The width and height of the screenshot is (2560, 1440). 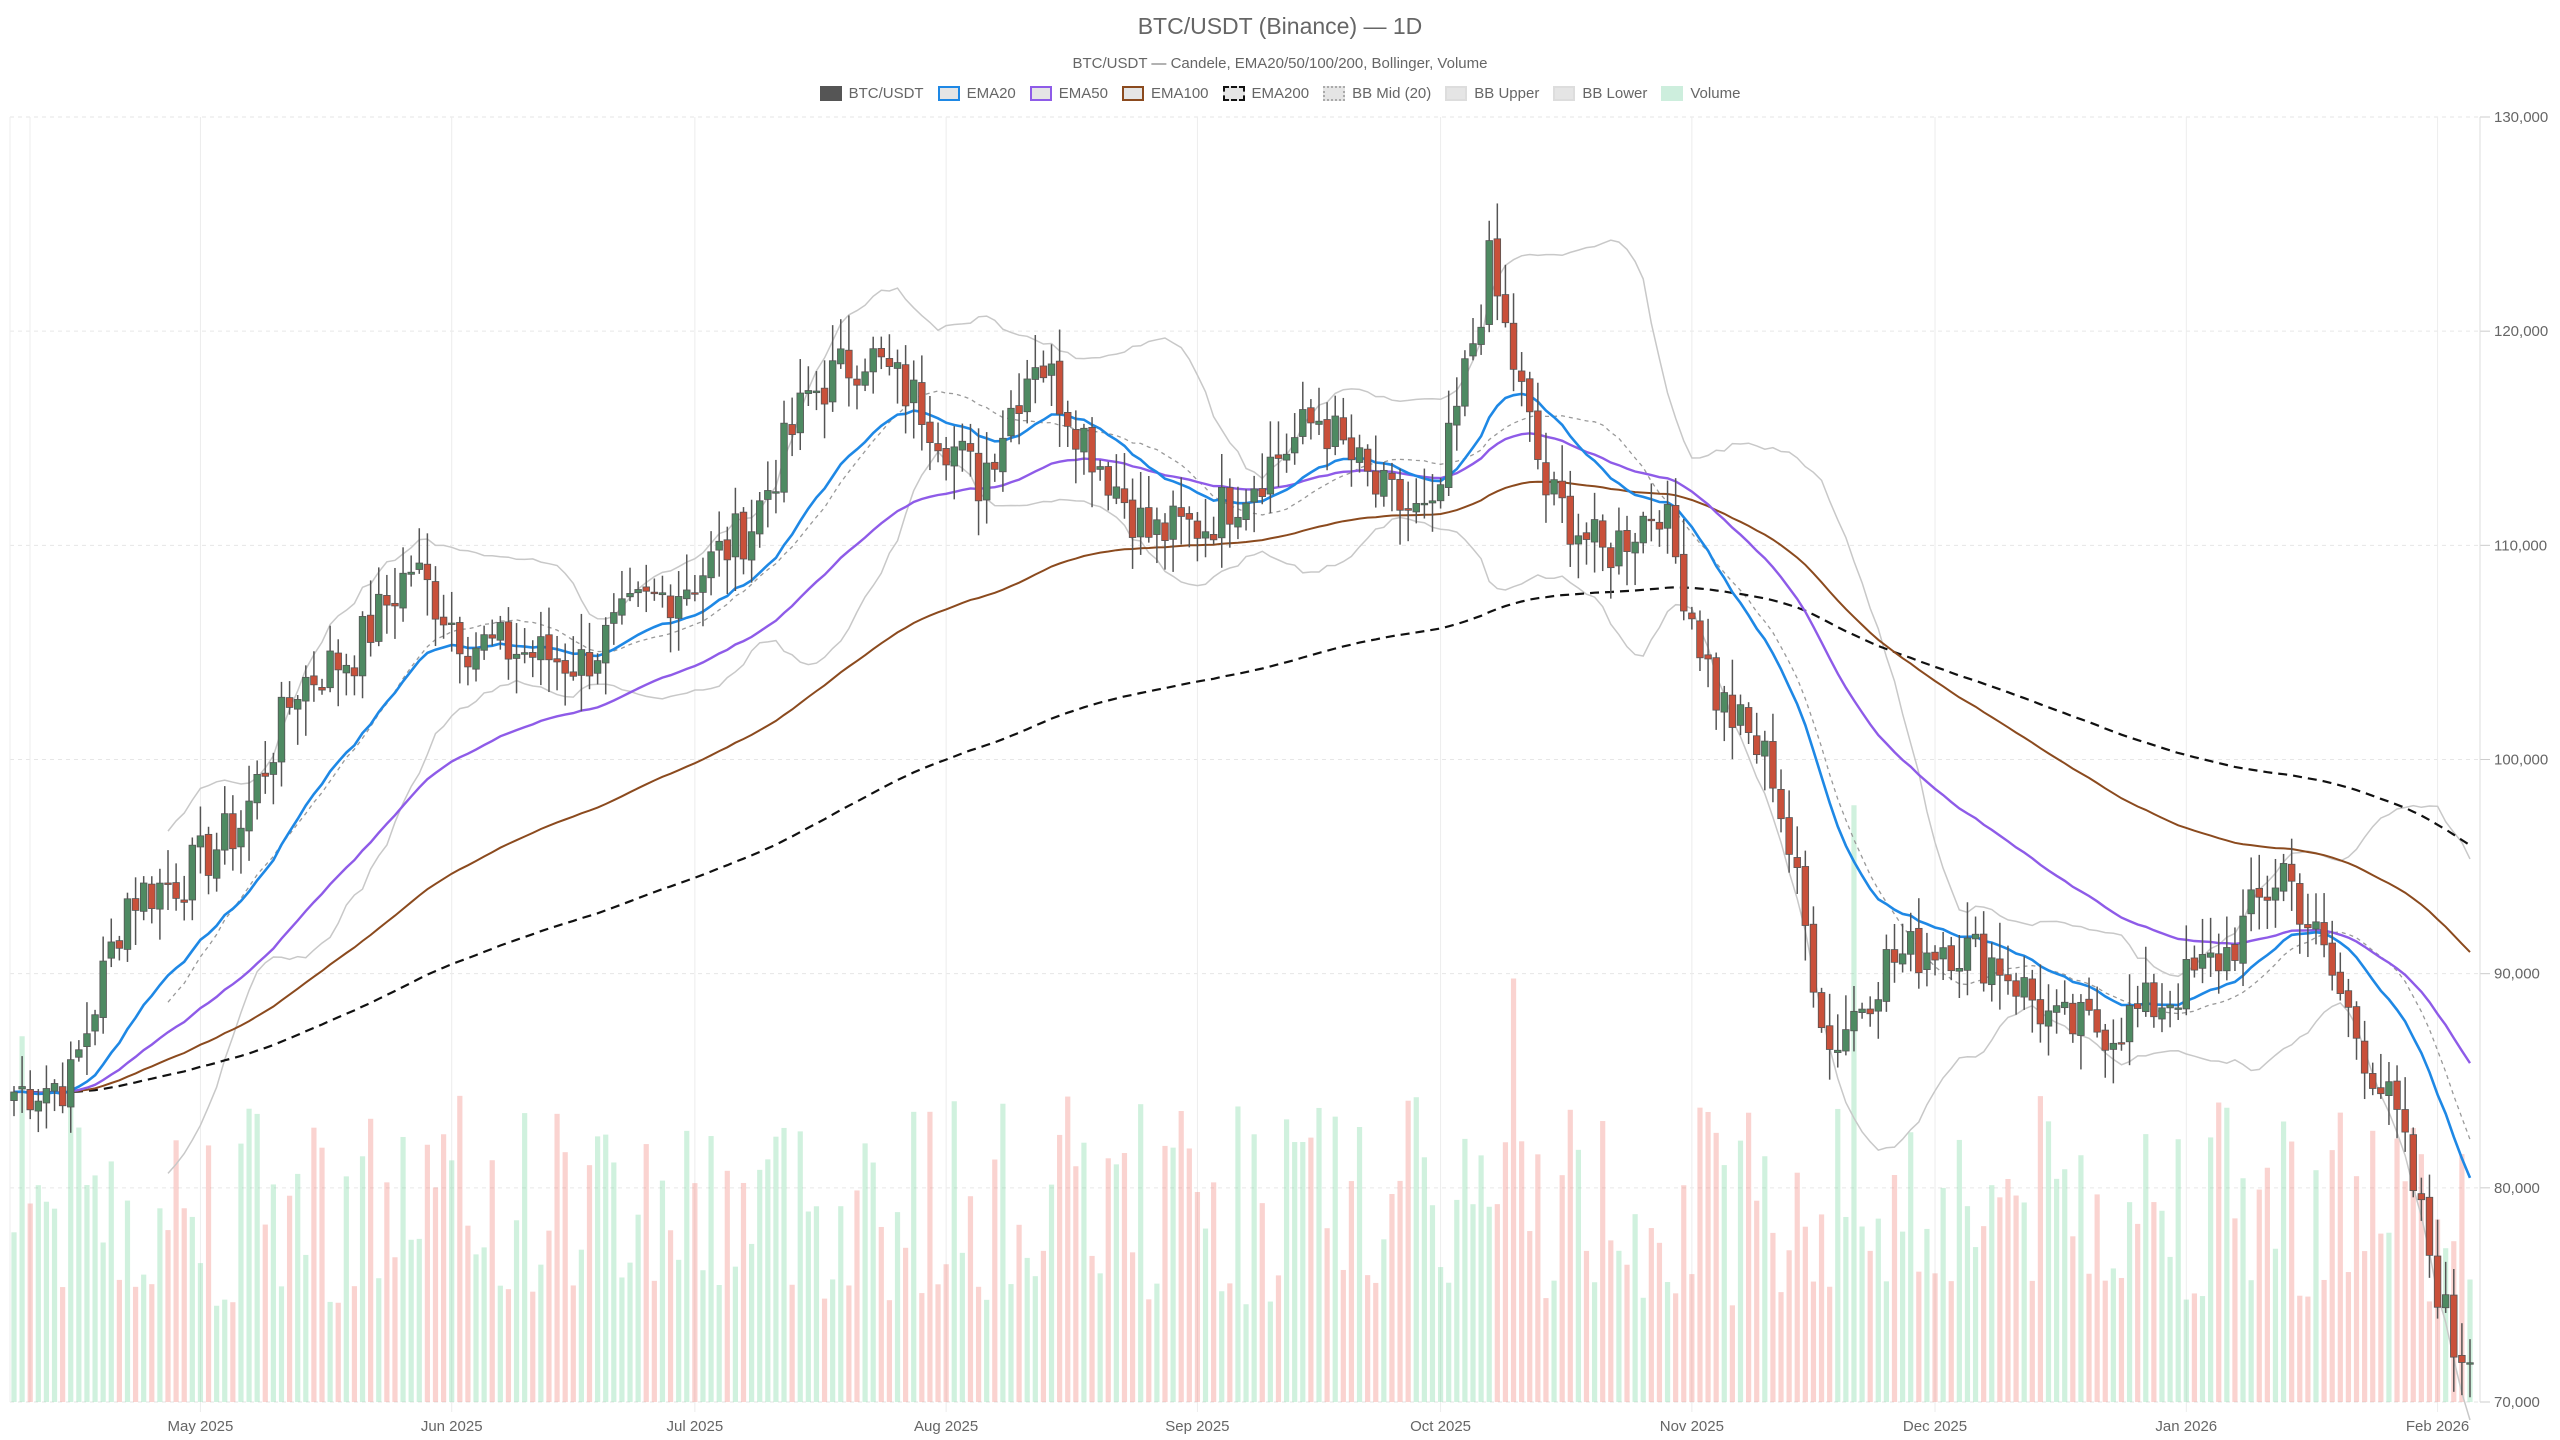 I want to click on legend-item-ema200: EMA200, so click(x=1266, y=93).